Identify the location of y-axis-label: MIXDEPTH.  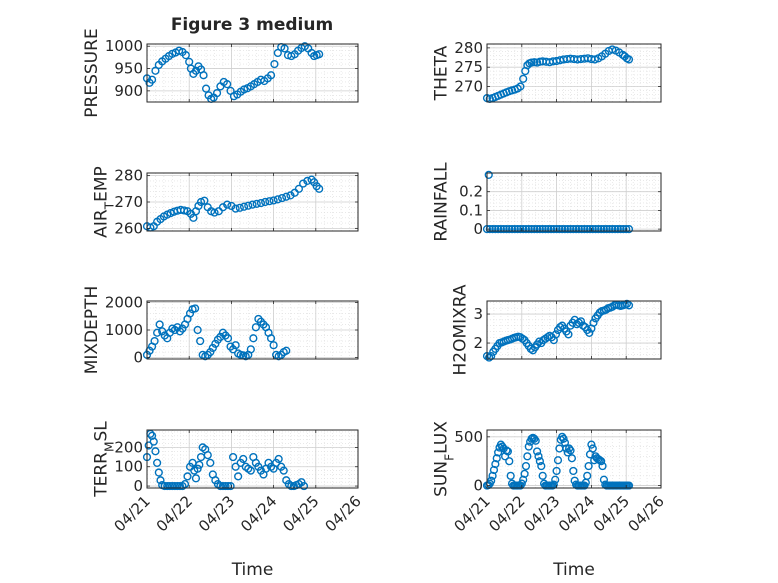
(92, 330).